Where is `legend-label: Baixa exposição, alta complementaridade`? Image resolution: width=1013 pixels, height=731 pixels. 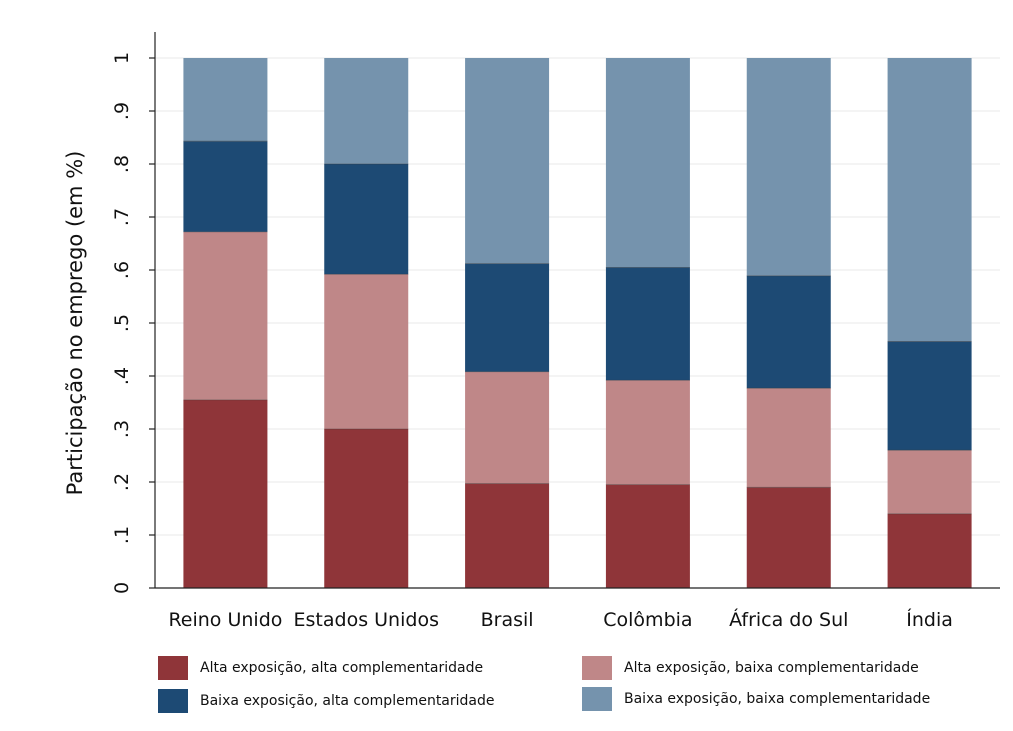
legend-label: Baixa exposição, alta complementaridade is located at coordinates (347, 701).